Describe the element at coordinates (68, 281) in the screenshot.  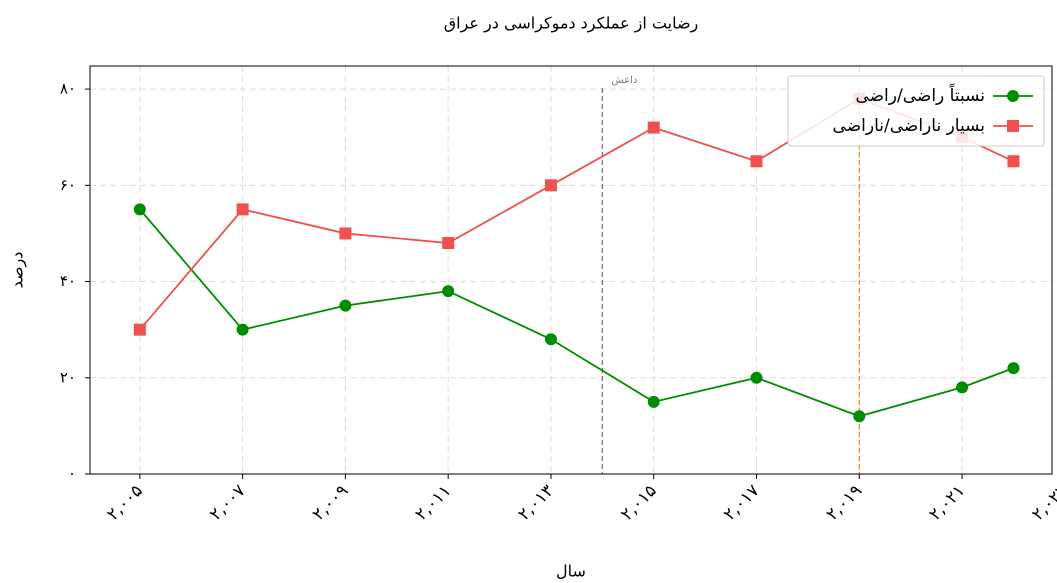
I see `y-tick-label: ۴۰` at that location.